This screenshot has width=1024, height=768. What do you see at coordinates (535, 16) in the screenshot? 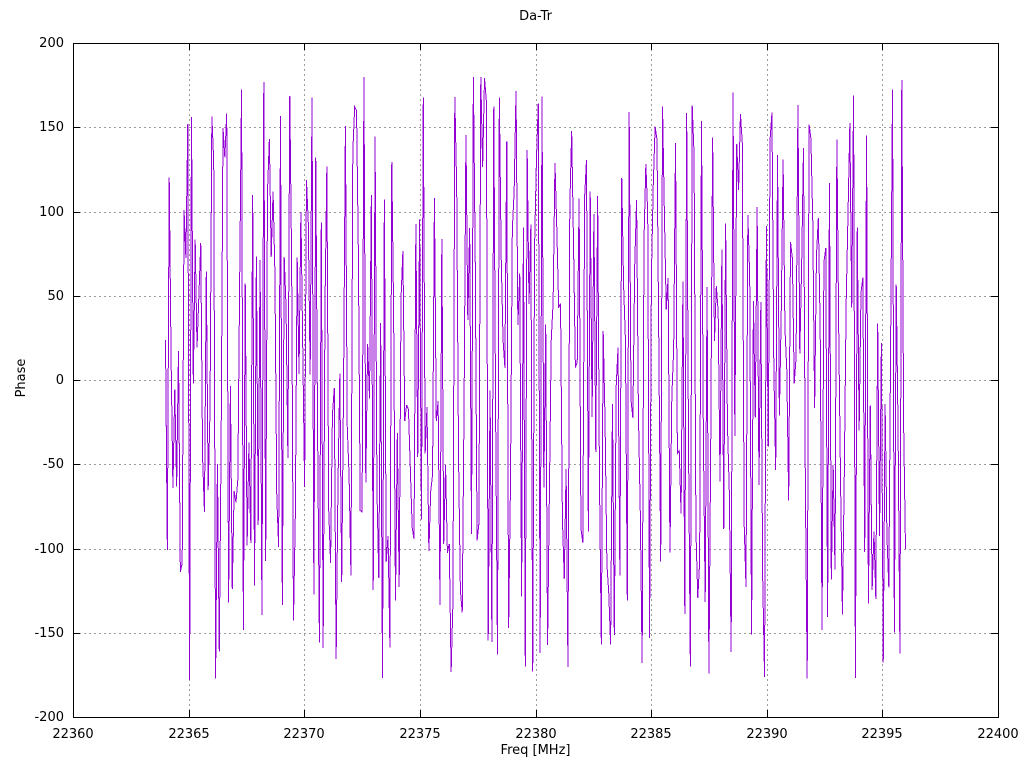
I see `chart-title: Da-Tr` at bounding box center [535, 16].